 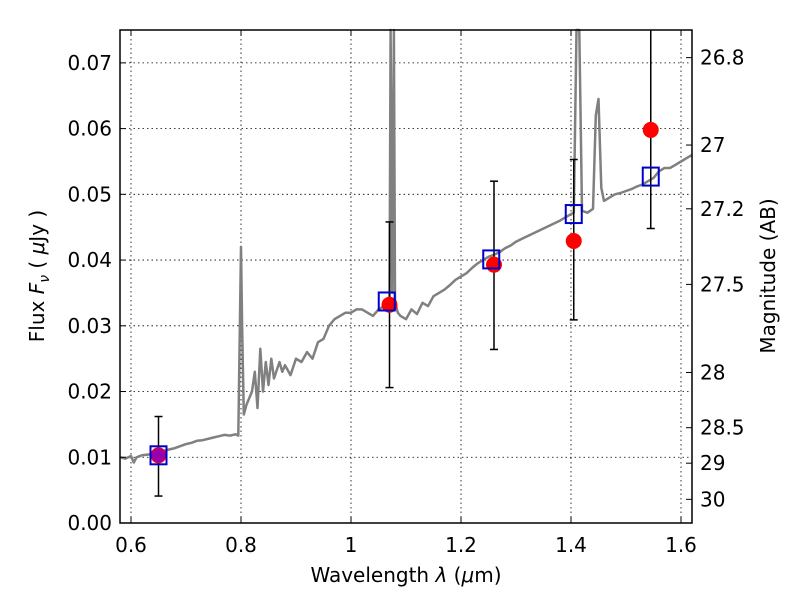 What do you see at coordinates (89, 523) in the screenshot?
I see `y-tick-label: 0.00` at bounding box center [89, 523].